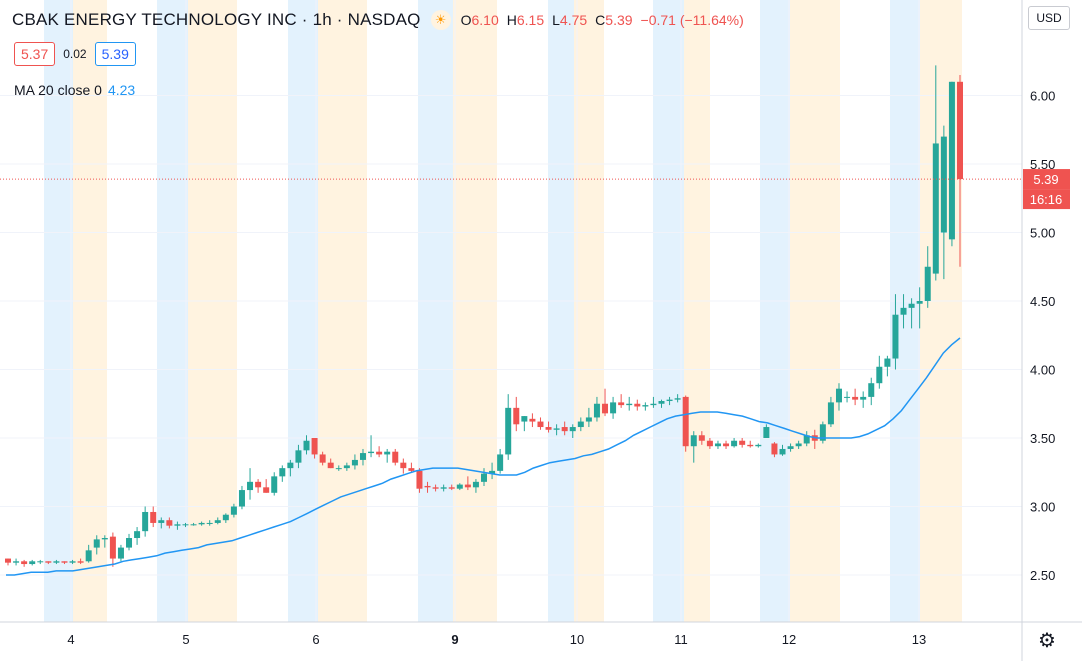  I want to click on symbol-title: CBAK ENERGY TECHNOLOGY INC · 1h · NASDAQ, so click(216, 19).